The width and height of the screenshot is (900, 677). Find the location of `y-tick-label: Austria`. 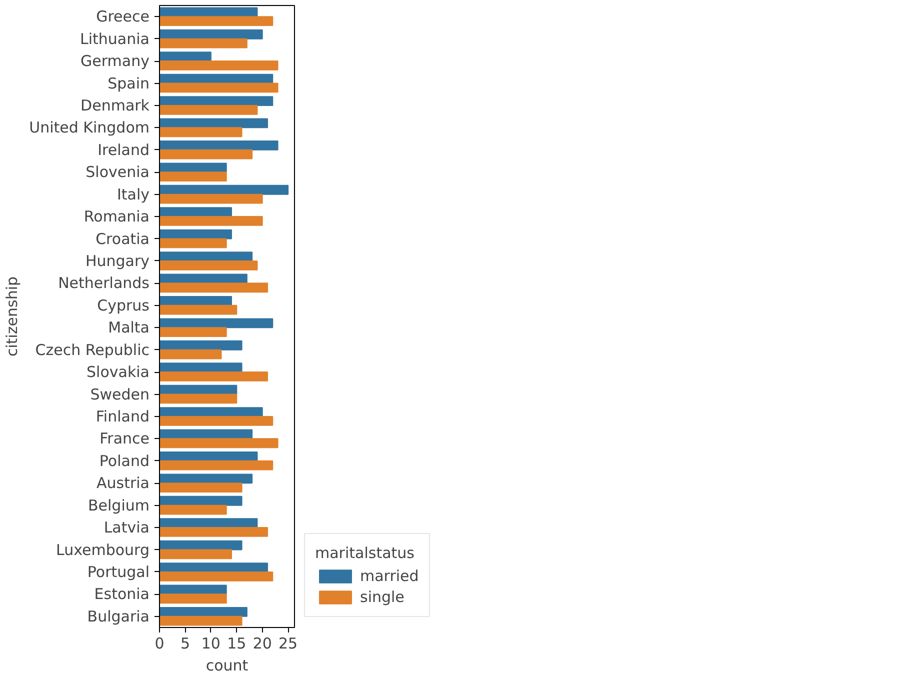

y-tick-label: Austria is located at coordinates (123, 483).